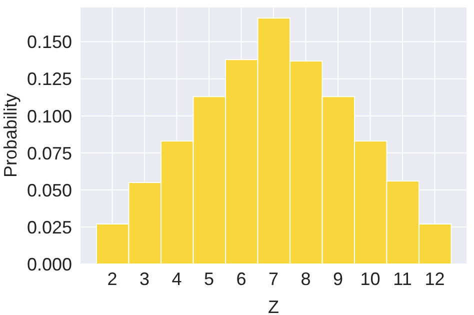 This screenshot has width=474, height=315. What do you see at coordinates (49, 190) in the screenshot?
I see `y-tick-label: 0.050` at bounding box center [49, 190].